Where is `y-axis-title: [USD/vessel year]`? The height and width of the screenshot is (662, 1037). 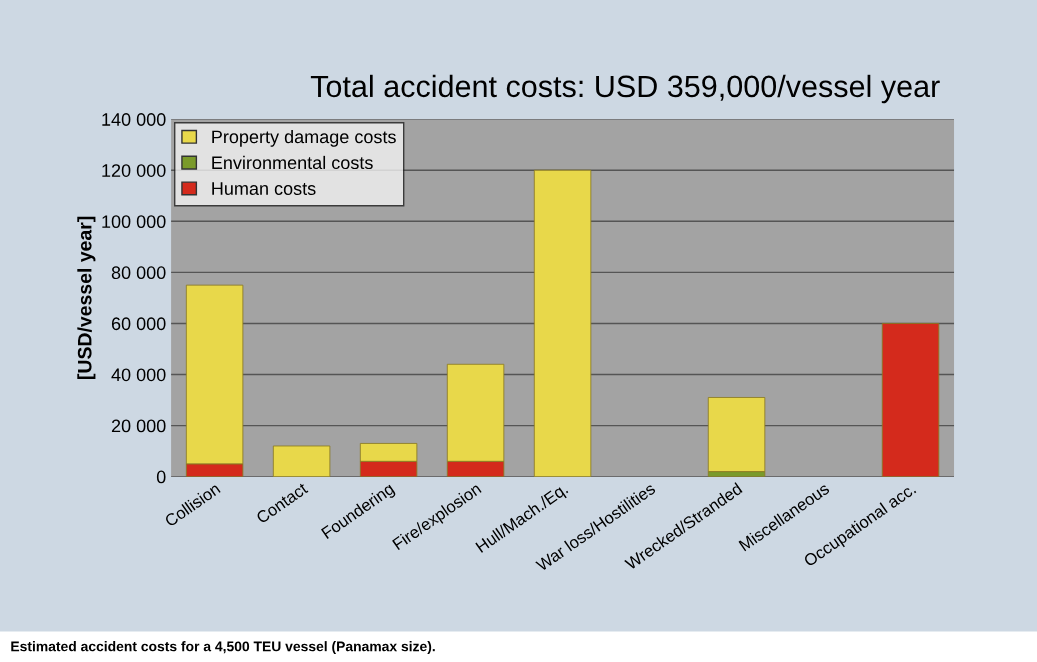
y-axis-title: [USD/vessel year] is located at coordinates (86, 297).